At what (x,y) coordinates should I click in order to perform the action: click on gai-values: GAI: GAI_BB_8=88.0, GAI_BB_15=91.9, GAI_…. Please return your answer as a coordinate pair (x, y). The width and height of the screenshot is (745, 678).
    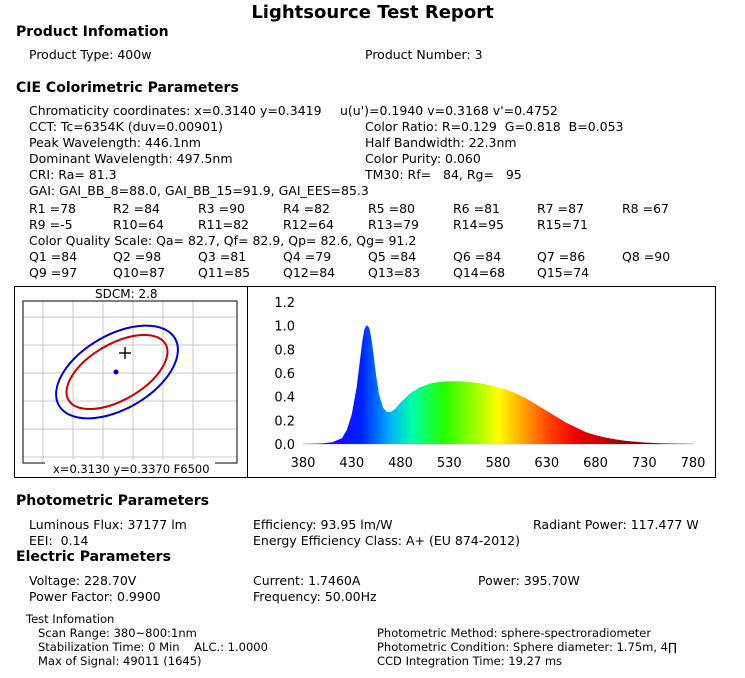
    Looking at the image, I should click on (199, 190).